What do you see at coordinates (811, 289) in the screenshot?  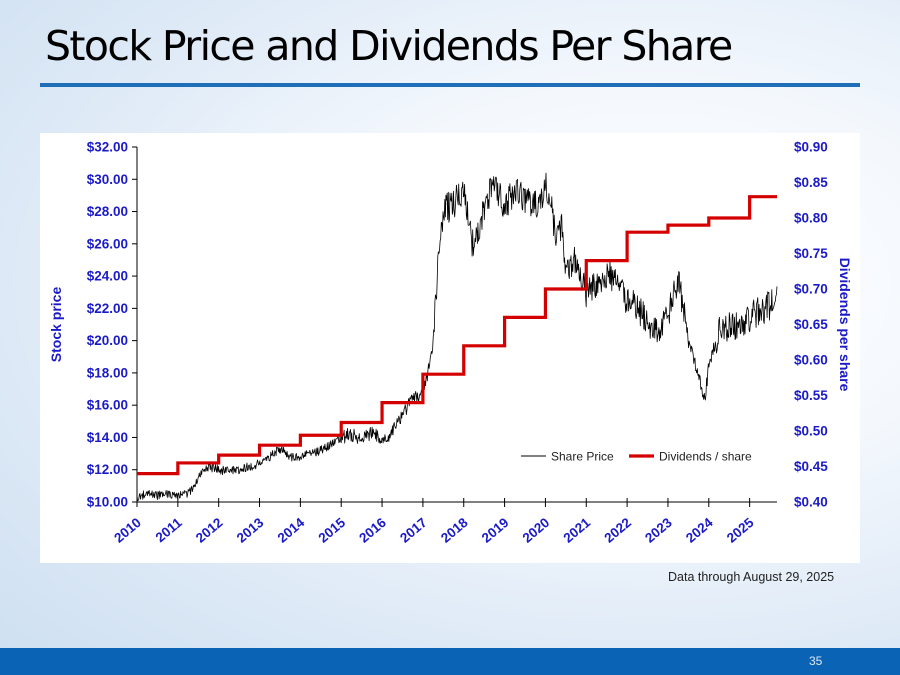 I see `right-tick-label: $0.70` at bounding box center [811, 289].